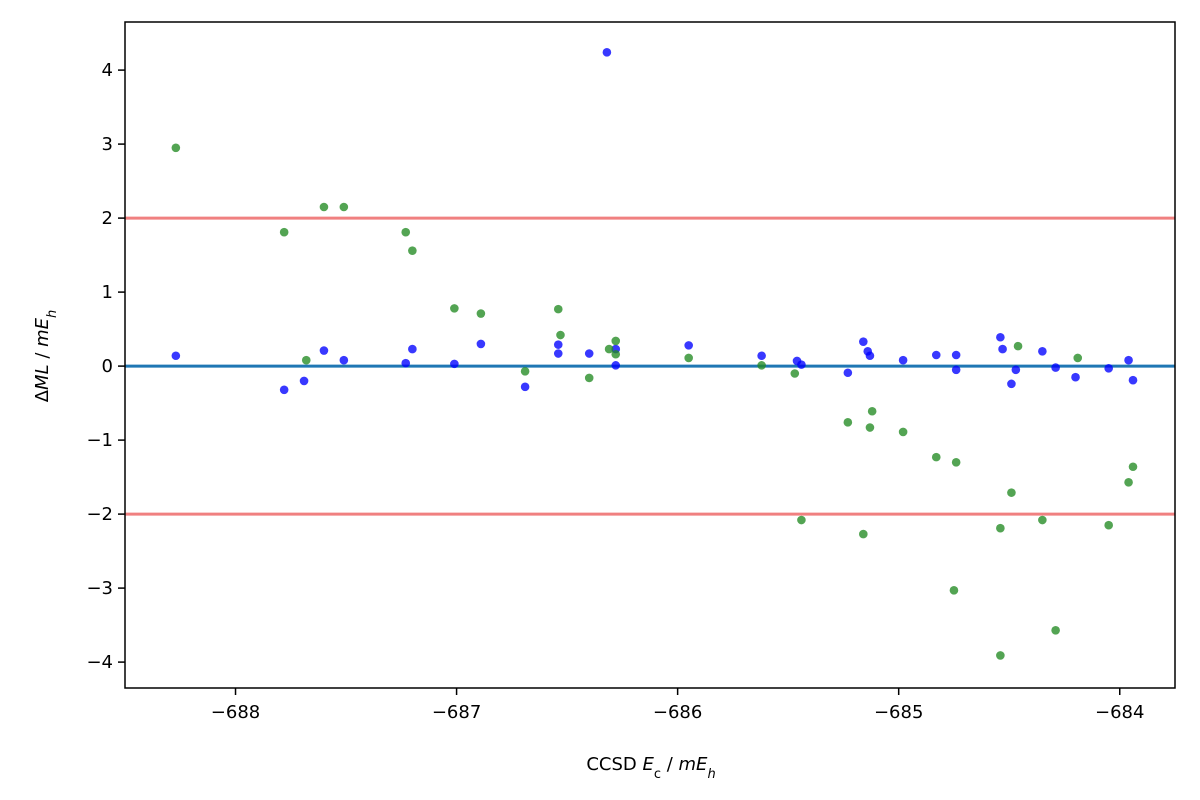  I want to click on y-tick-label-6: 2, so click(107, 218).